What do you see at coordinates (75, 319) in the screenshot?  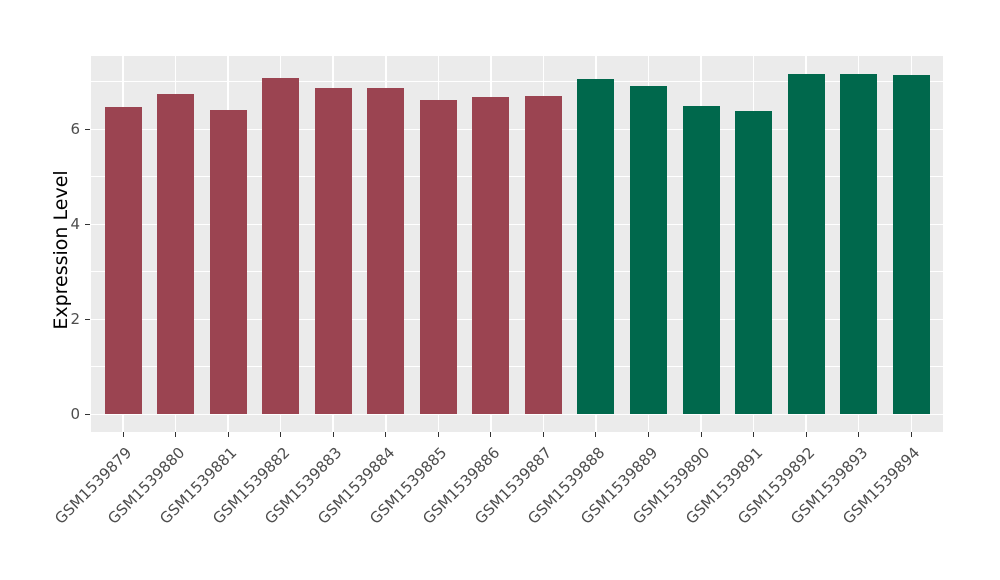 I see `y-tick-label: 2` at bounding box center [75, 319].